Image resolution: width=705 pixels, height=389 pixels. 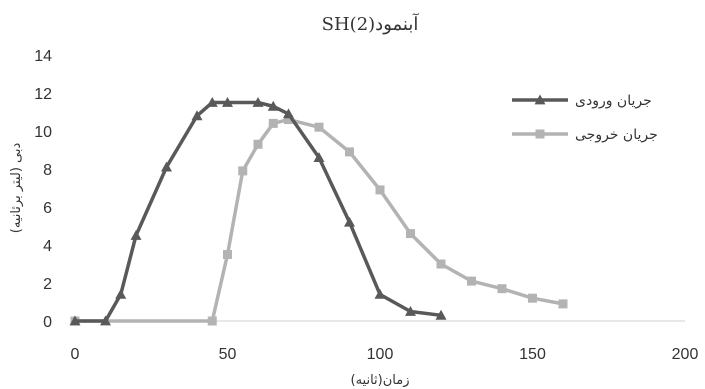 What do you see at coordinates (43, 132) in the screenshot?
I see `y-tick-label: 10` at bounding box center [43, 132].